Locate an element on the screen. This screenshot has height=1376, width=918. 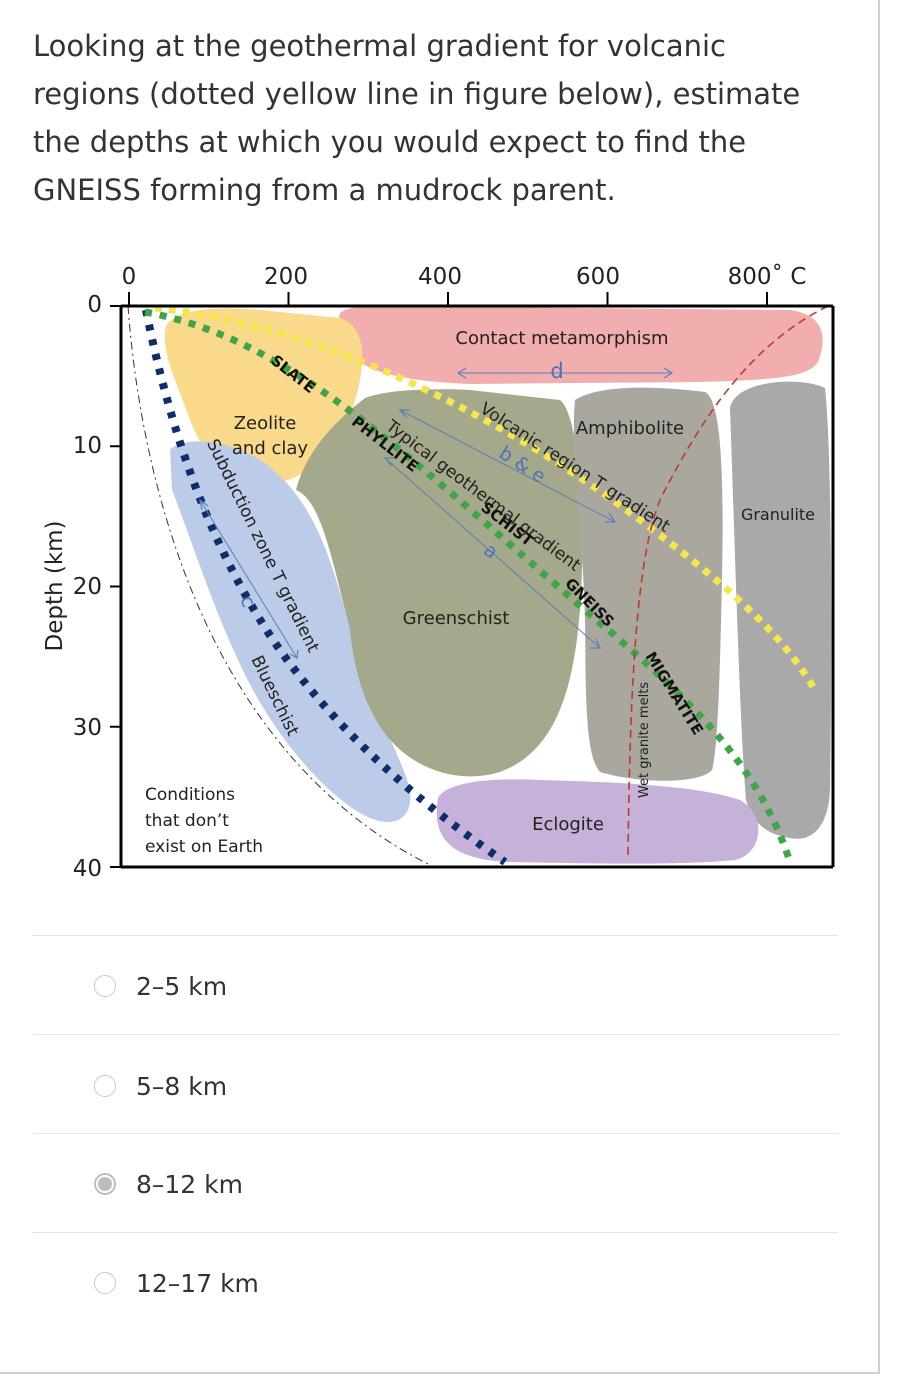
answer-option: 2–5 km is located at coordinates (160, 986).